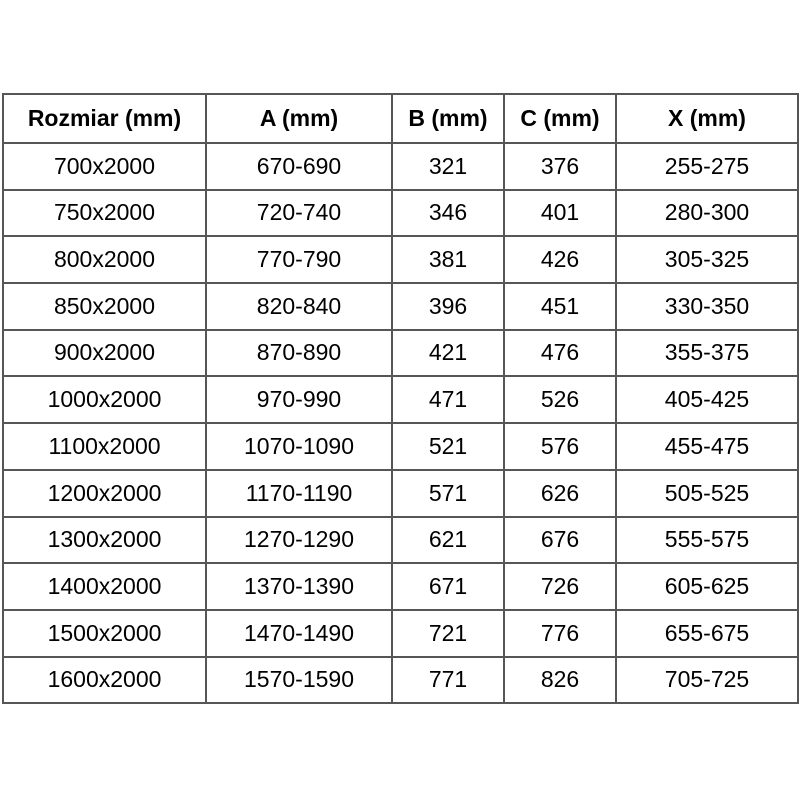 The height and width of the screenshot is (800, 800). I want to click on table-cell: 605-625, so click(707, 586).